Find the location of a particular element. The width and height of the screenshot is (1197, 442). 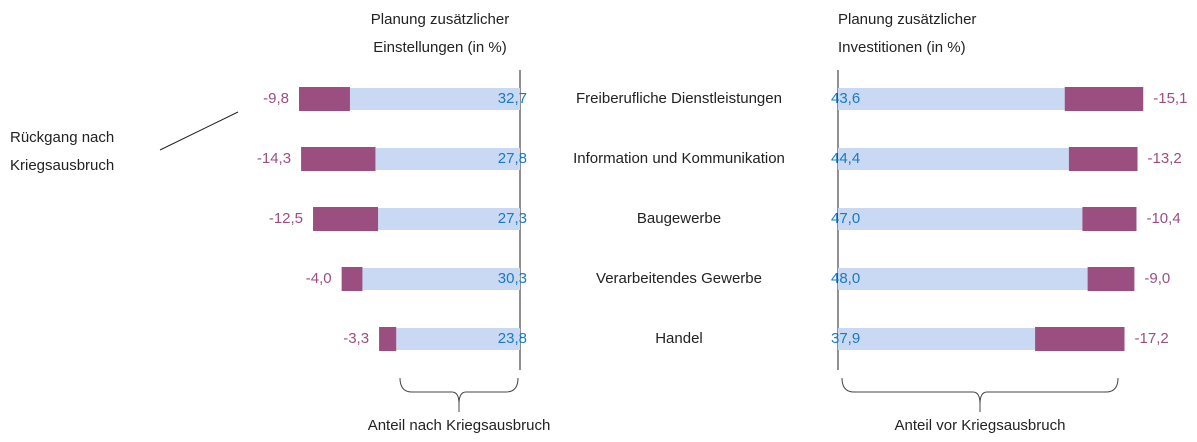

value-label: -15,1 is located at coordinates (1170, 98).